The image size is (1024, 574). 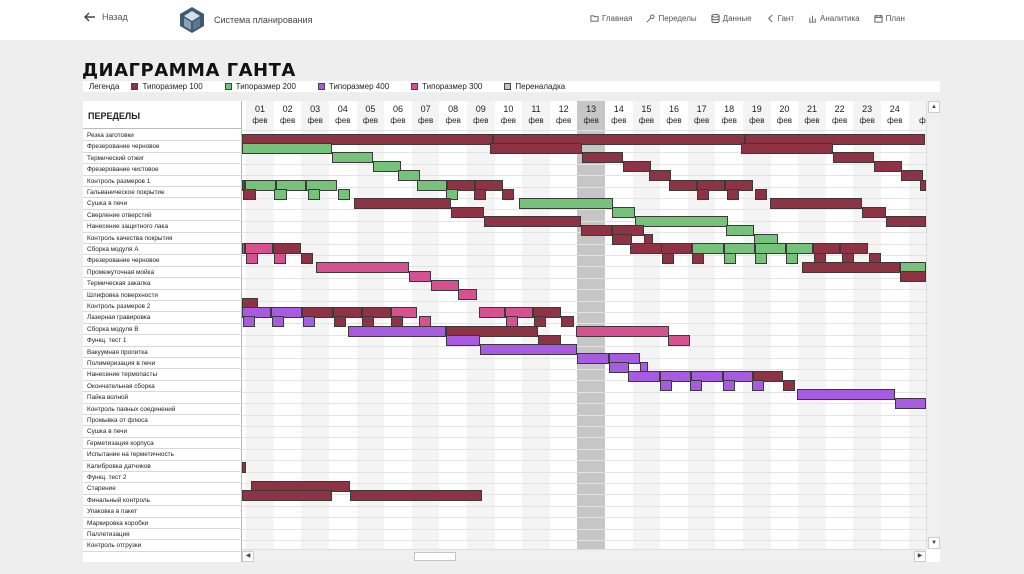 I want to click on horizontal-scroll-thumb, so click(x=435, y=556).